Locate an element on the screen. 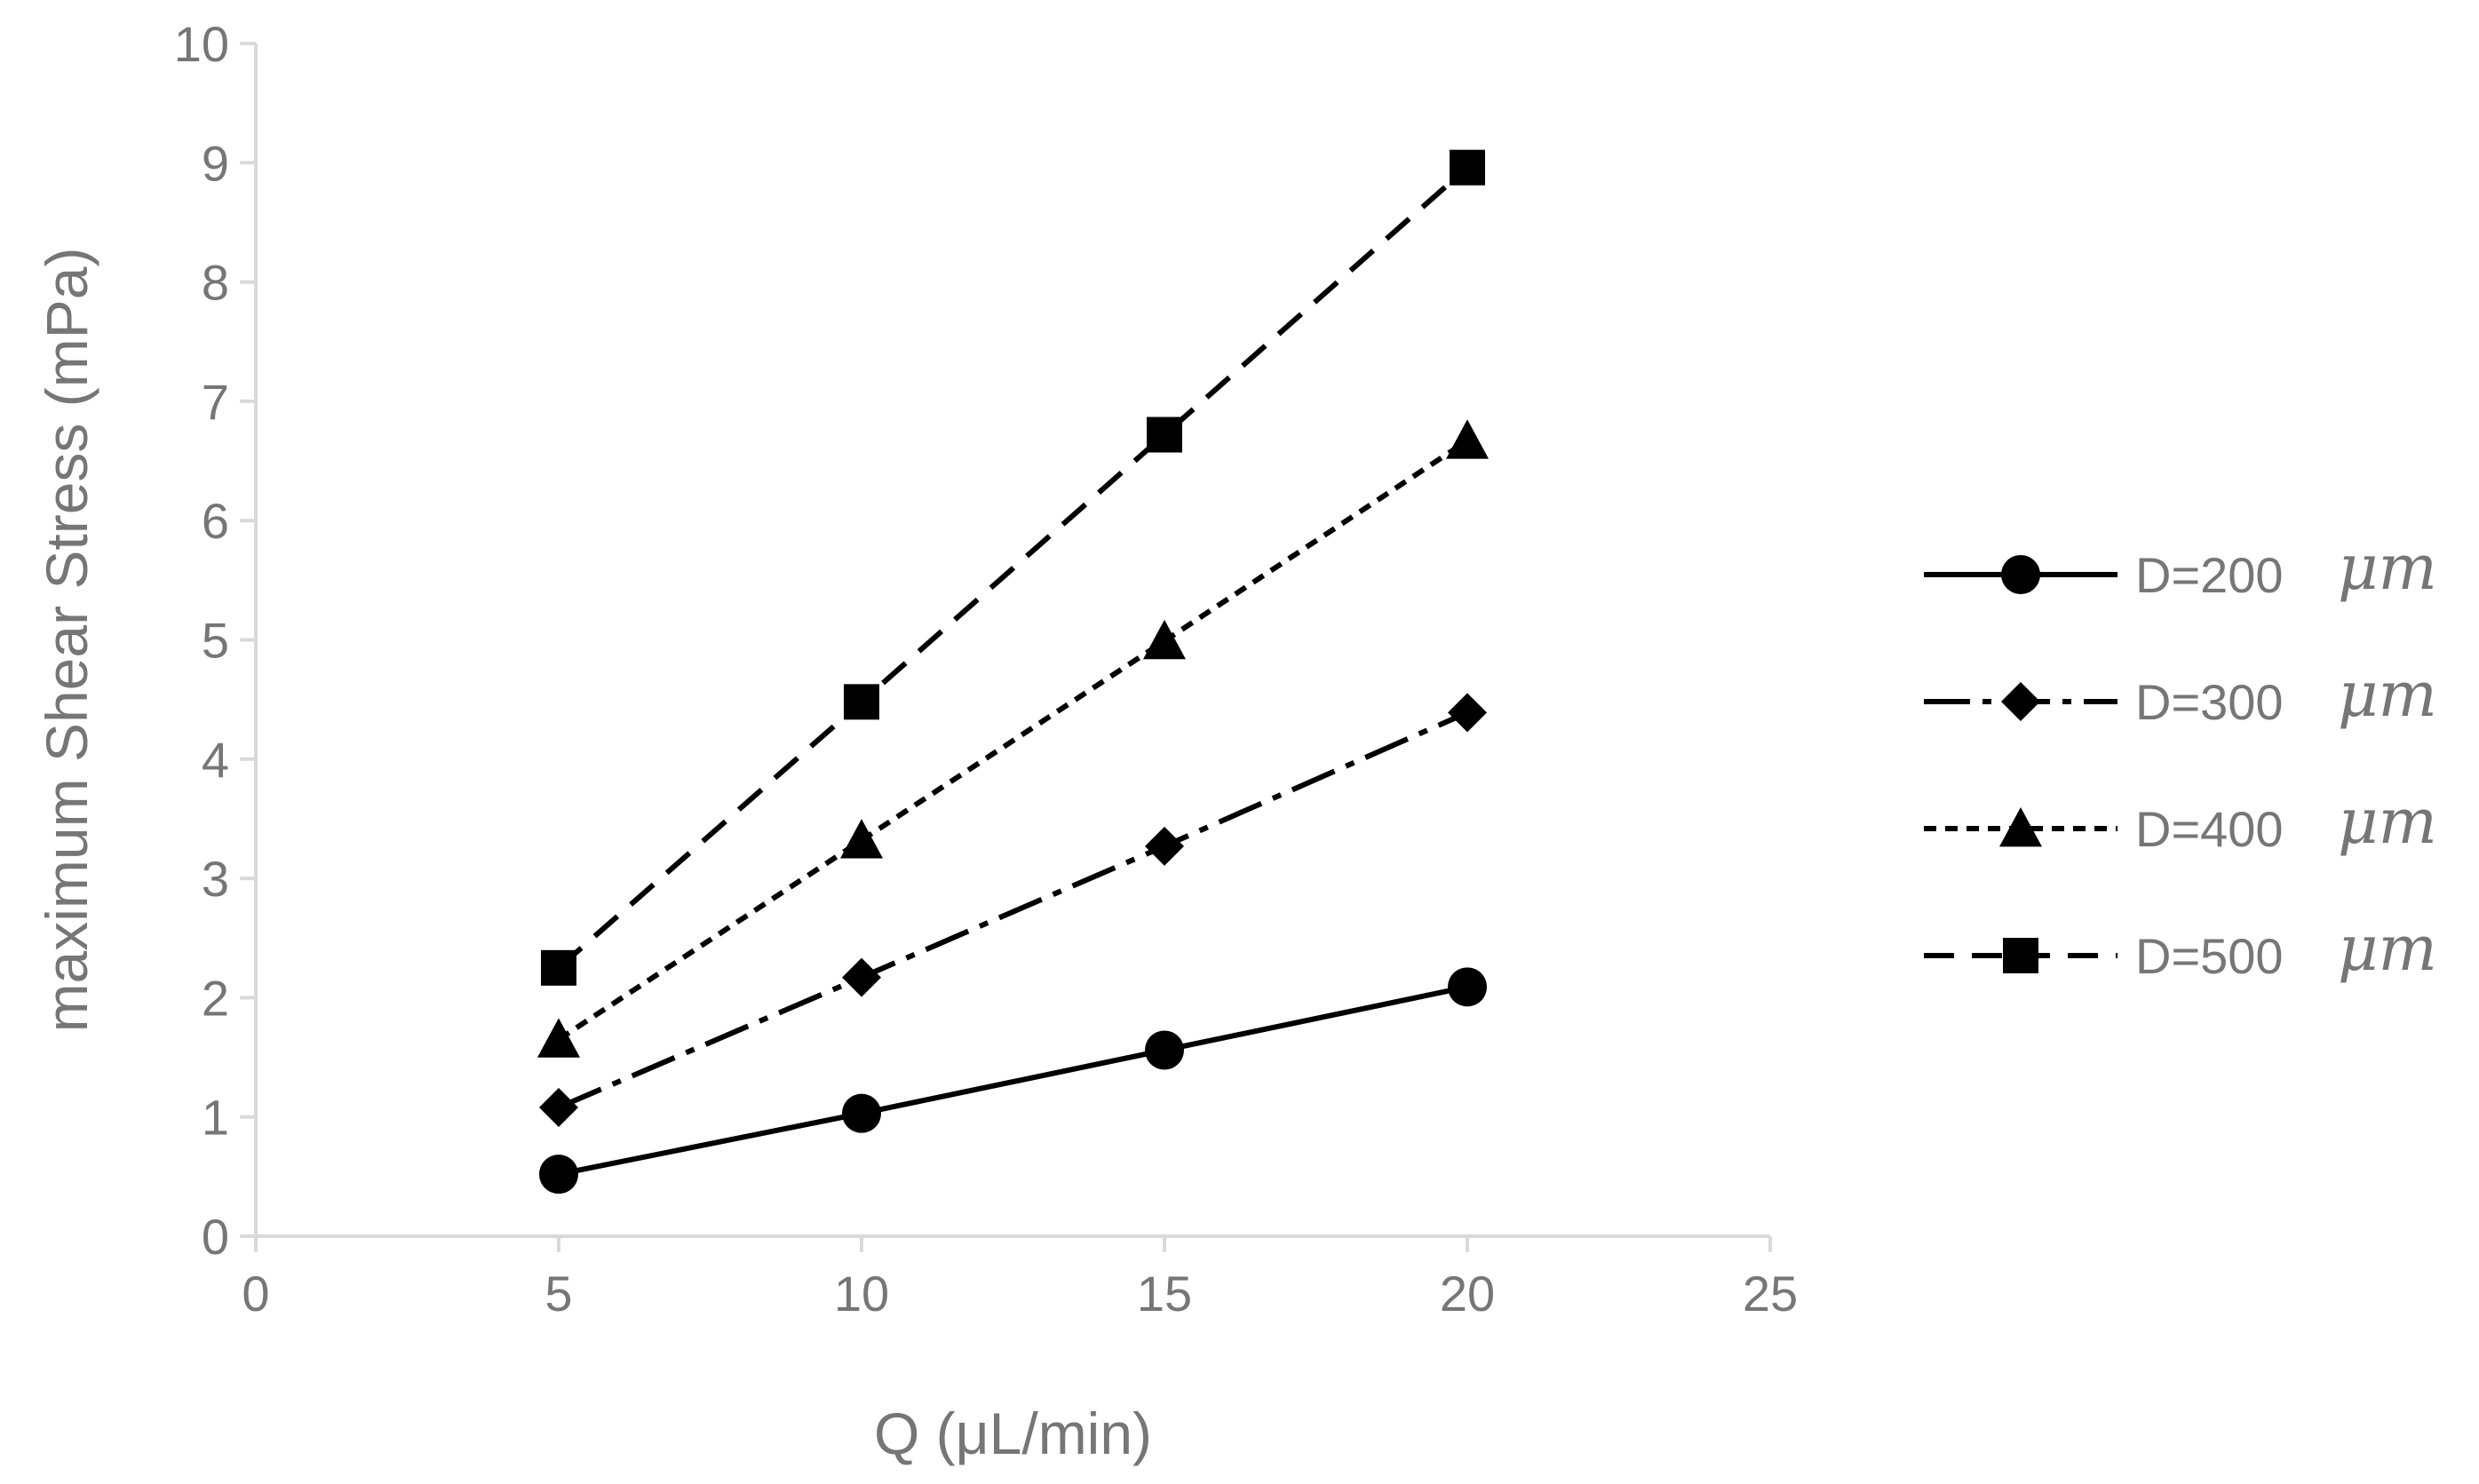 The height and width of the screenshot is (1484, 2479). legend-item: D=400 μm is located at coordinates (2180, 822).